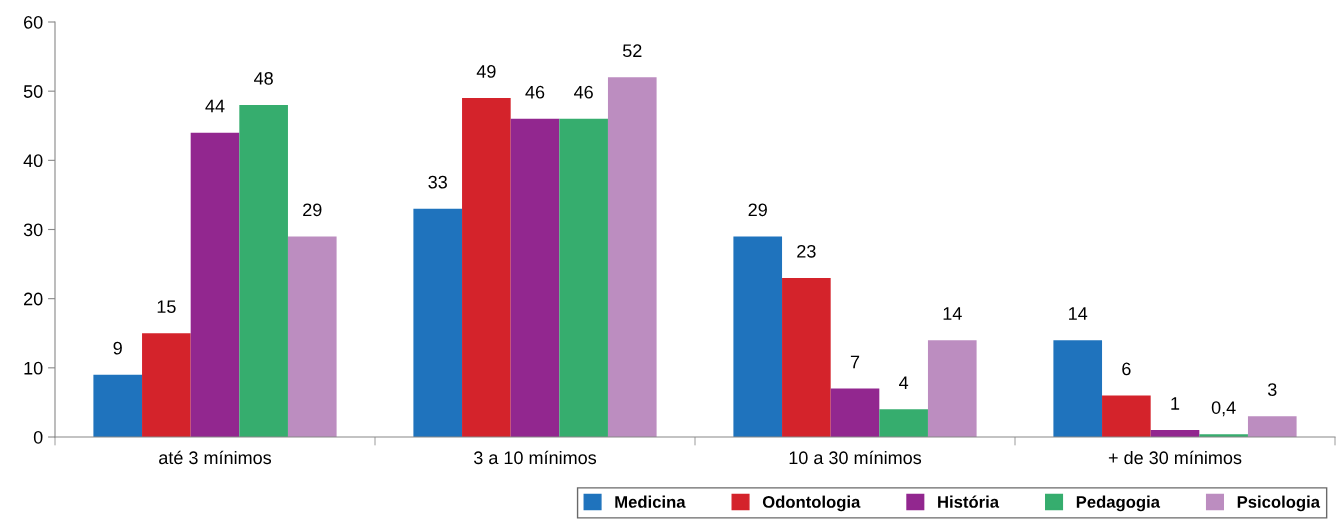 This screenshot has height=525, width=1336. I want to click on data-label: 0,4, so click(1223, 409).